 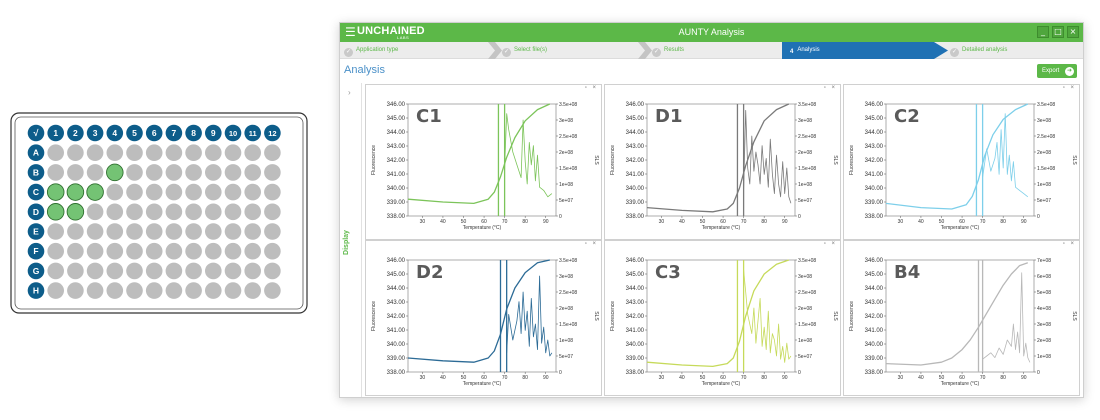 What do you see at coordinates (233, 192) in the screenshot?
I see `well-C10` at bounding box center [233, 192].